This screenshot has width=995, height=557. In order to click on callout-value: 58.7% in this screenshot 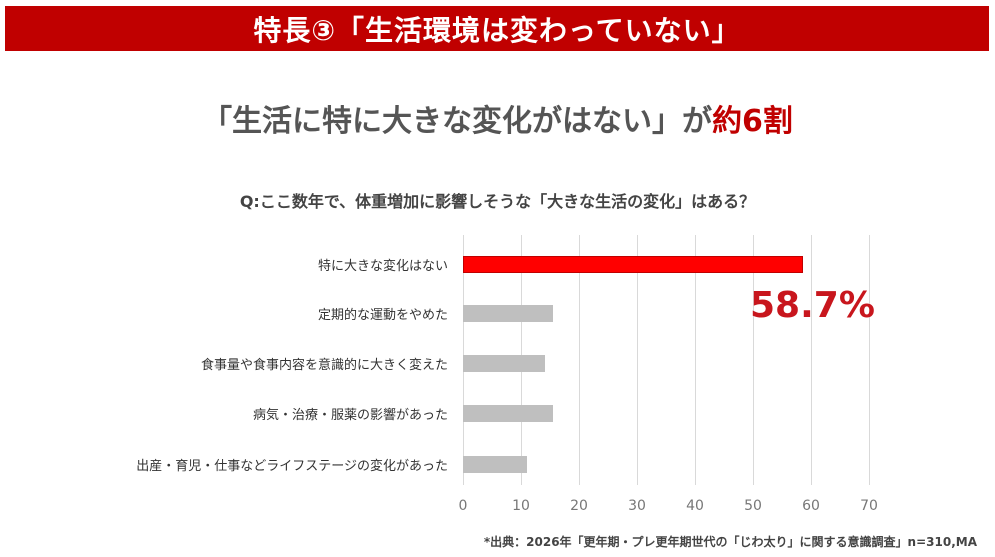, I will do `click(812, 305)`.